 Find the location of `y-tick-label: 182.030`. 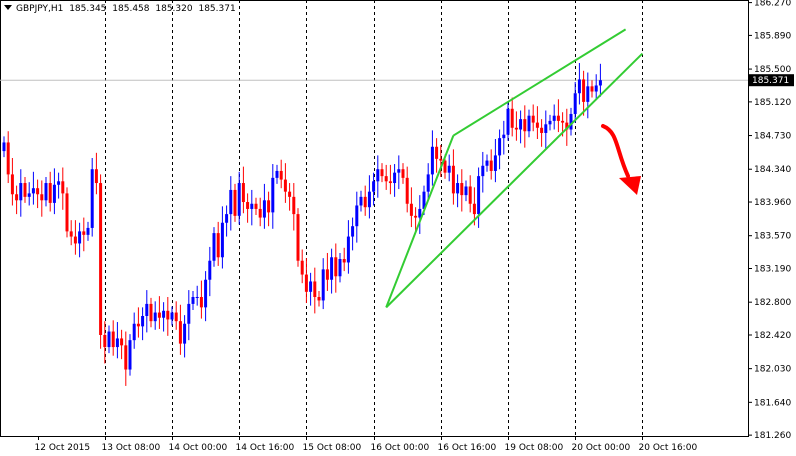

y-tick-label: 182.030 is located at coordinates (772, 370).